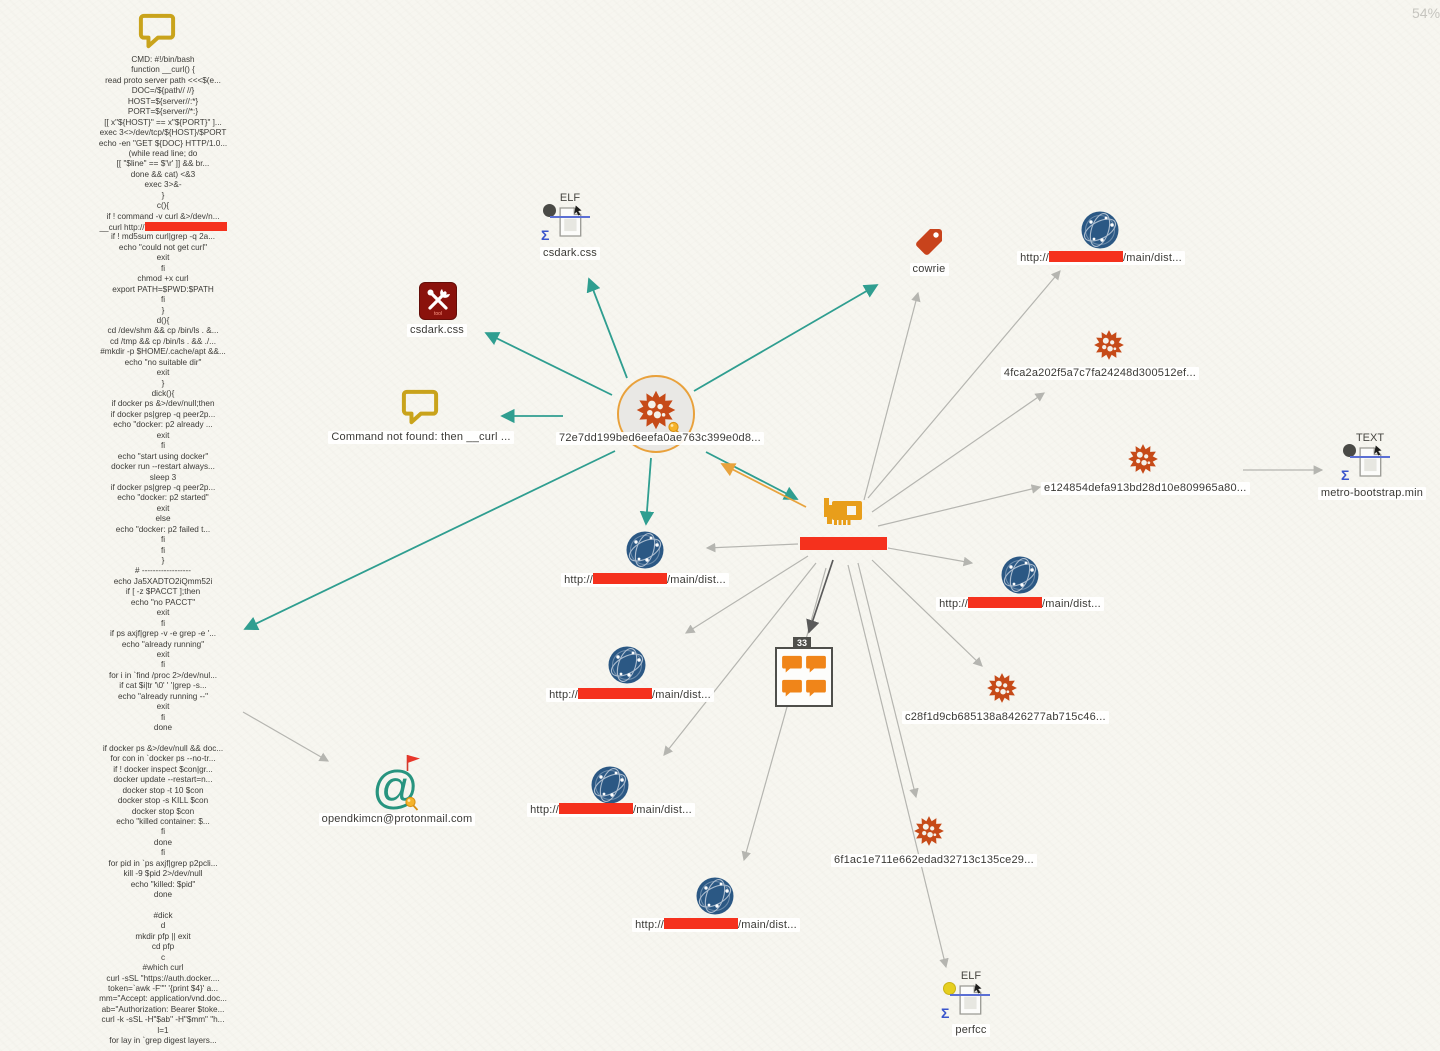 This screenshot has height=1051, width=1440. What do you see at coordinates (163, 112) in the screenshot?
I see `script-line: PORT=${server//*:}` at bounding box center [163, 112].